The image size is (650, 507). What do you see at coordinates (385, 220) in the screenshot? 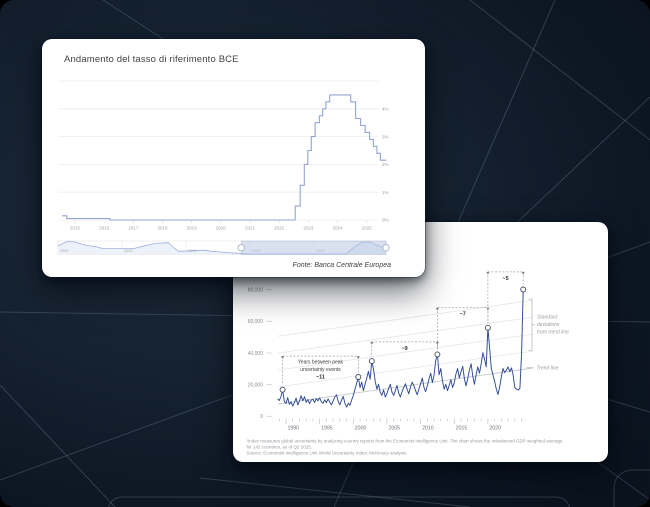
I see `svg-text: 0%` at bounding box center [385, 220].